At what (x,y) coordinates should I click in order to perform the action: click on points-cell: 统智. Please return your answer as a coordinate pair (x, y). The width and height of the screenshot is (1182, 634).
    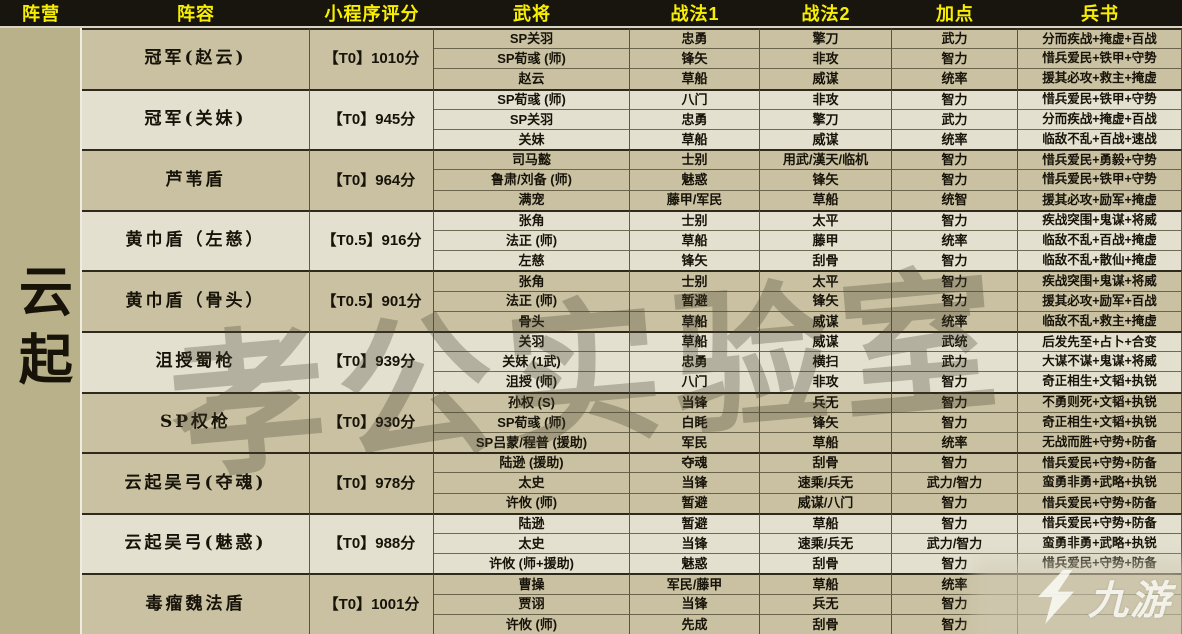
    Looking at the image, I should click on (955, 199).